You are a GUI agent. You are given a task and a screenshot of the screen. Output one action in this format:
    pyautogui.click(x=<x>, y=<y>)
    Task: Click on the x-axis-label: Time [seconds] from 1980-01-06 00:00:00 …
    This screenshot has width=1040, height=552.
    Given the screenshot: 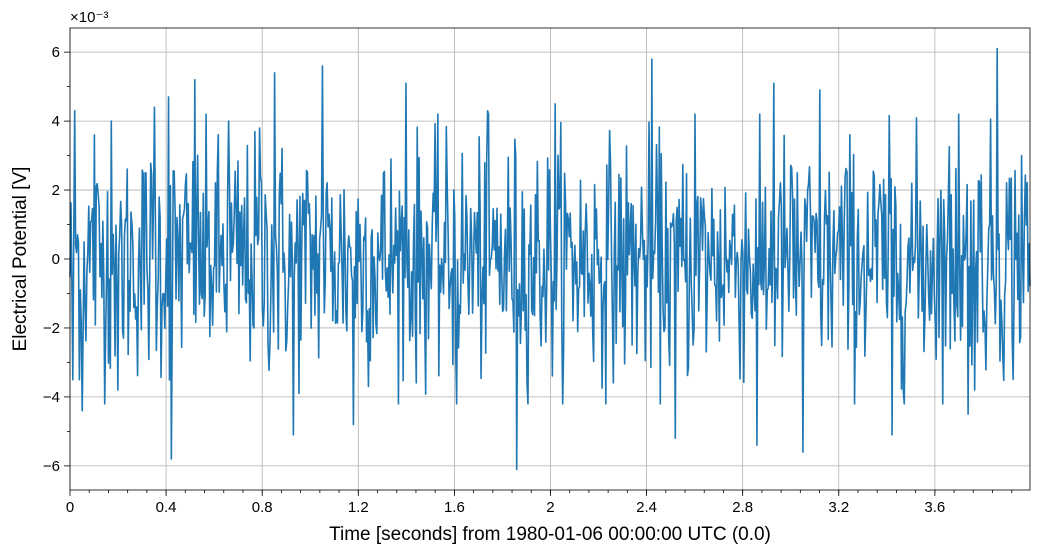 What is the action you would take?
    pyautogui.click(x=550, y=534)
    